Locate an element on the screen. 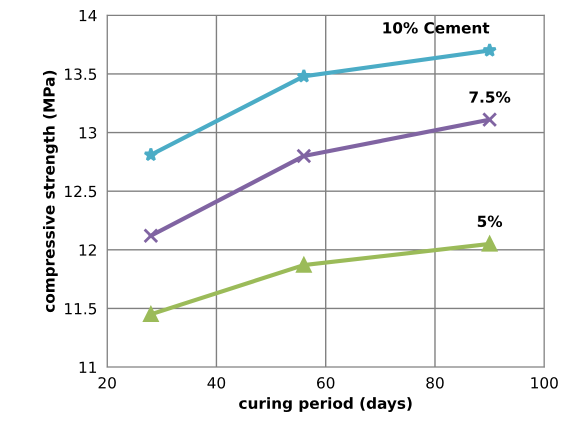 This screenshot has height=437, width=564. y-tick-label: 13 is located at coordinates (88, 133).